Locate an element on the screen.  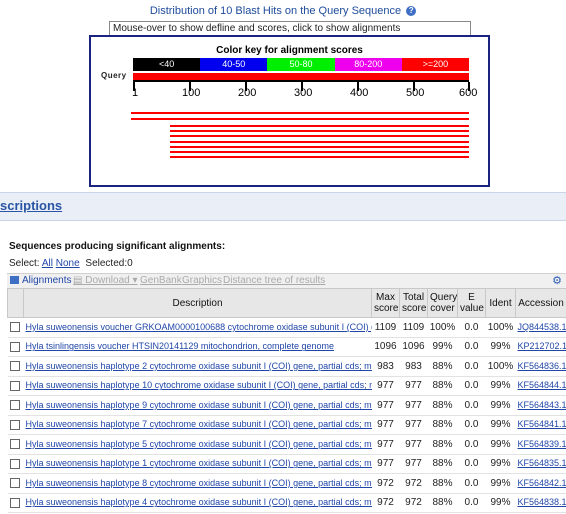
select-none-link: None is located at coordinates (67, 263).